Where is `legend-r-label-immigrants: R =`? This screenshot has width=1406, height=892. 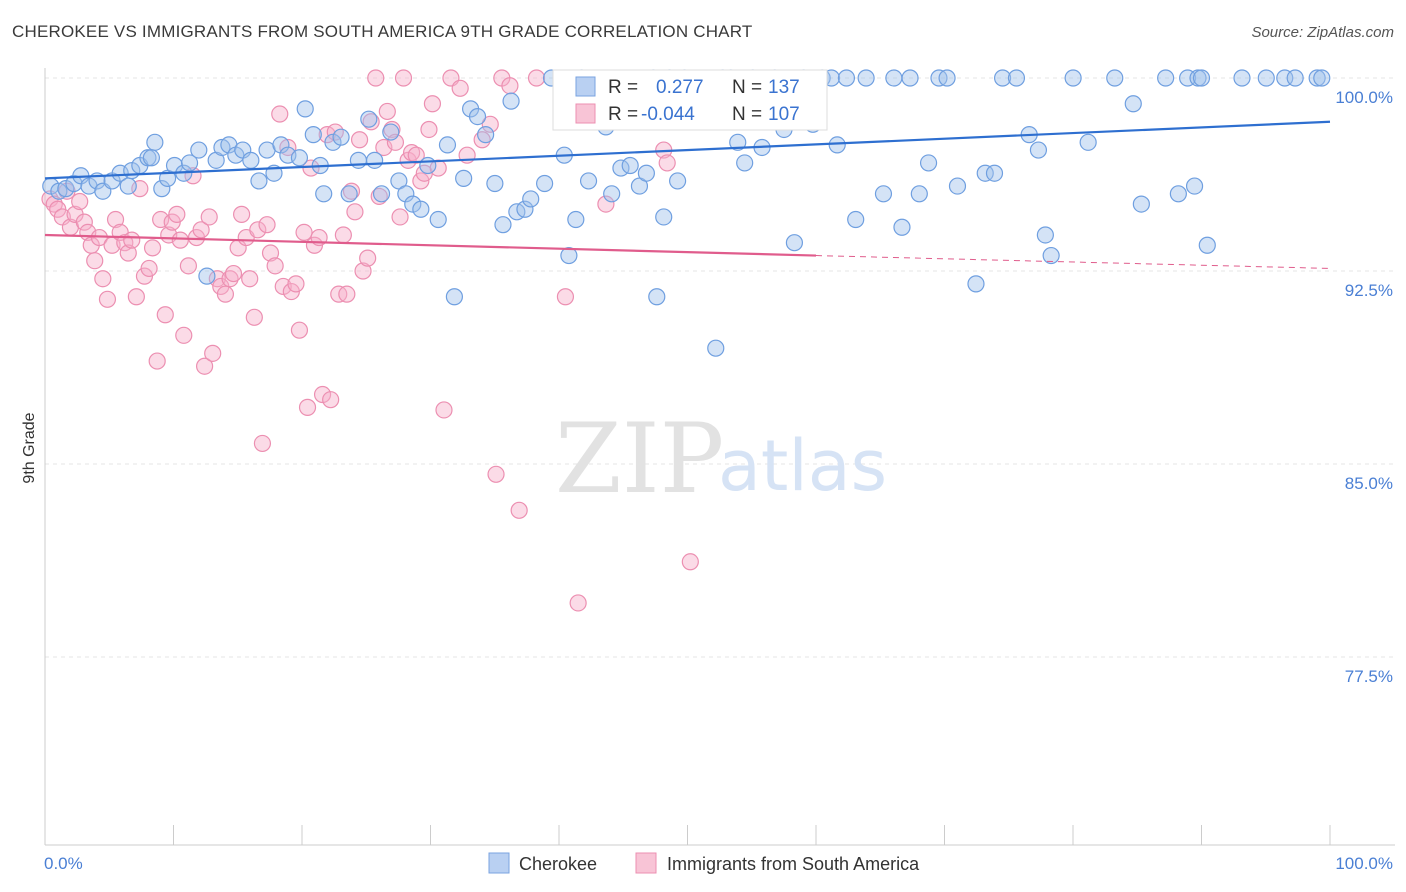
legend-r-label-immigrants: R = is located at coordinates (623, 114).